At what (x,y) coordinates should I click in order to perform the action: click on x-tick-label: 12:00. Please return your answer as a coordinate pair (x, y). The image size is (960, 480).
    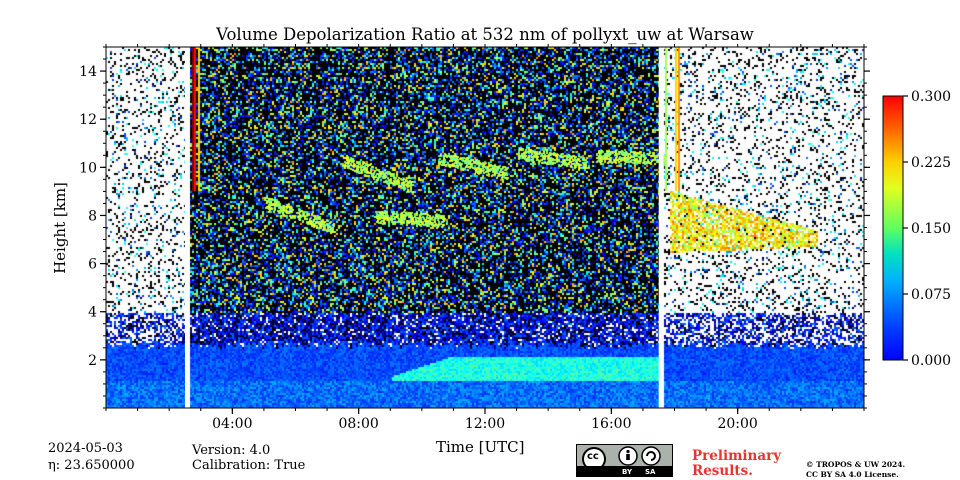
    Looking at the image, I should click on (485, 424).